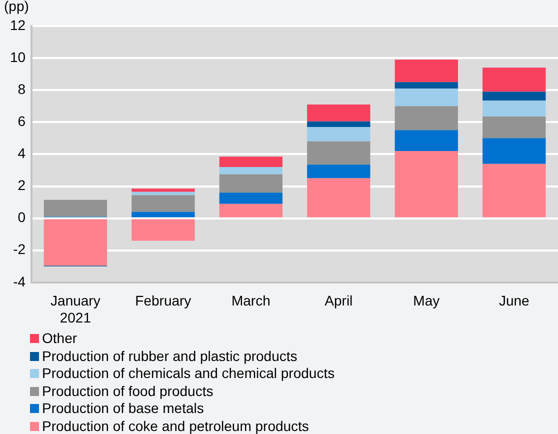 This screenshot has height=434, width=558. Describe the element at coordinates (60, 339) in the screenshot. I see `legend-label: Other` at that location.